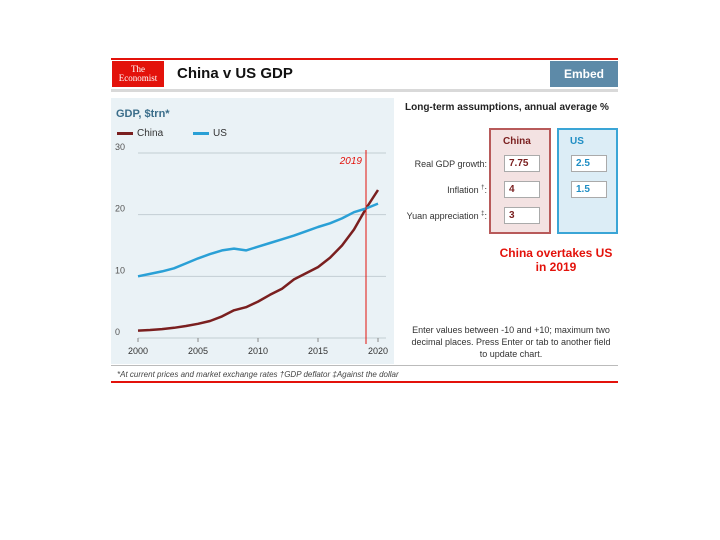 The height and width of the screenshot is (540, 720). Describe the element at coordinates (378, 351) in the screenshot. I see `x-tick-label: 2020` at that location.